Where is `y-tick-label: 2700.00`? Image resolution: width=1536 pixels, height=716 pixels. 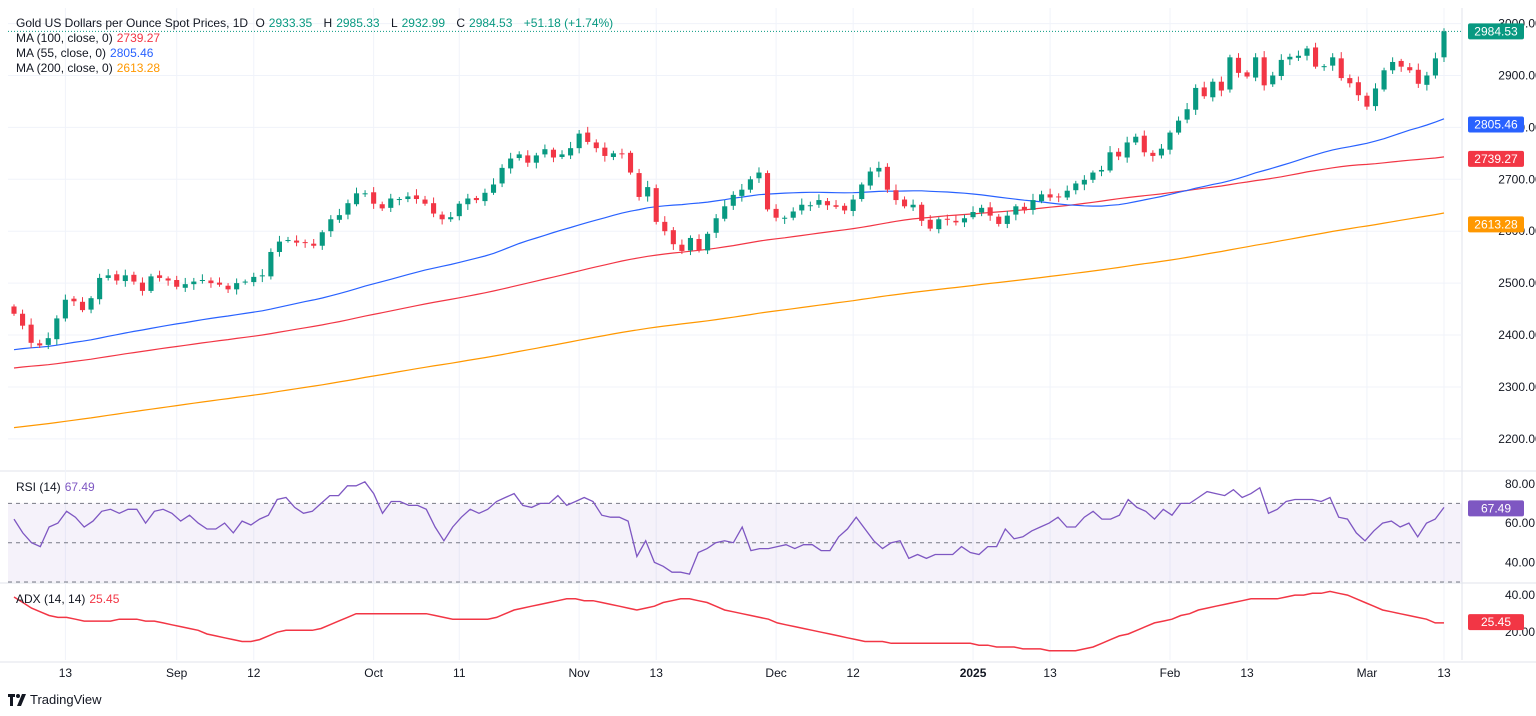 y-tick-label: 2700.00 is located at coordinates (1517, 179).